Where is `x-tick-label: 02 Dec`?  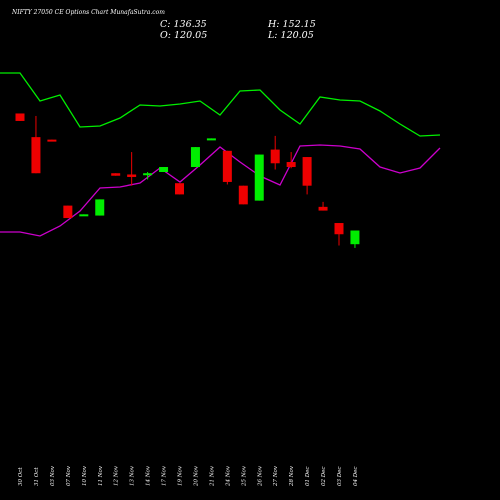 x-tick-label: 02 Dec is located at coordinates (324, 477).